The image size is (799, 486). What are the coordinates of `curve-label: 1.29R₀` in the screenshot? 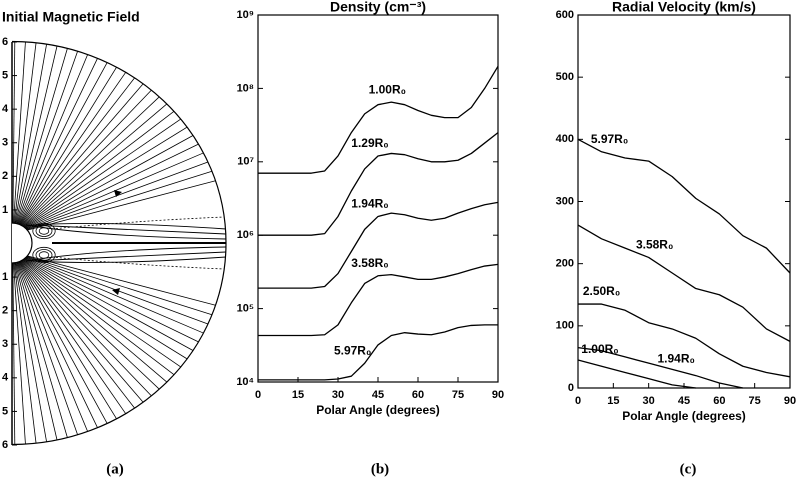 It's located at (369, 143).